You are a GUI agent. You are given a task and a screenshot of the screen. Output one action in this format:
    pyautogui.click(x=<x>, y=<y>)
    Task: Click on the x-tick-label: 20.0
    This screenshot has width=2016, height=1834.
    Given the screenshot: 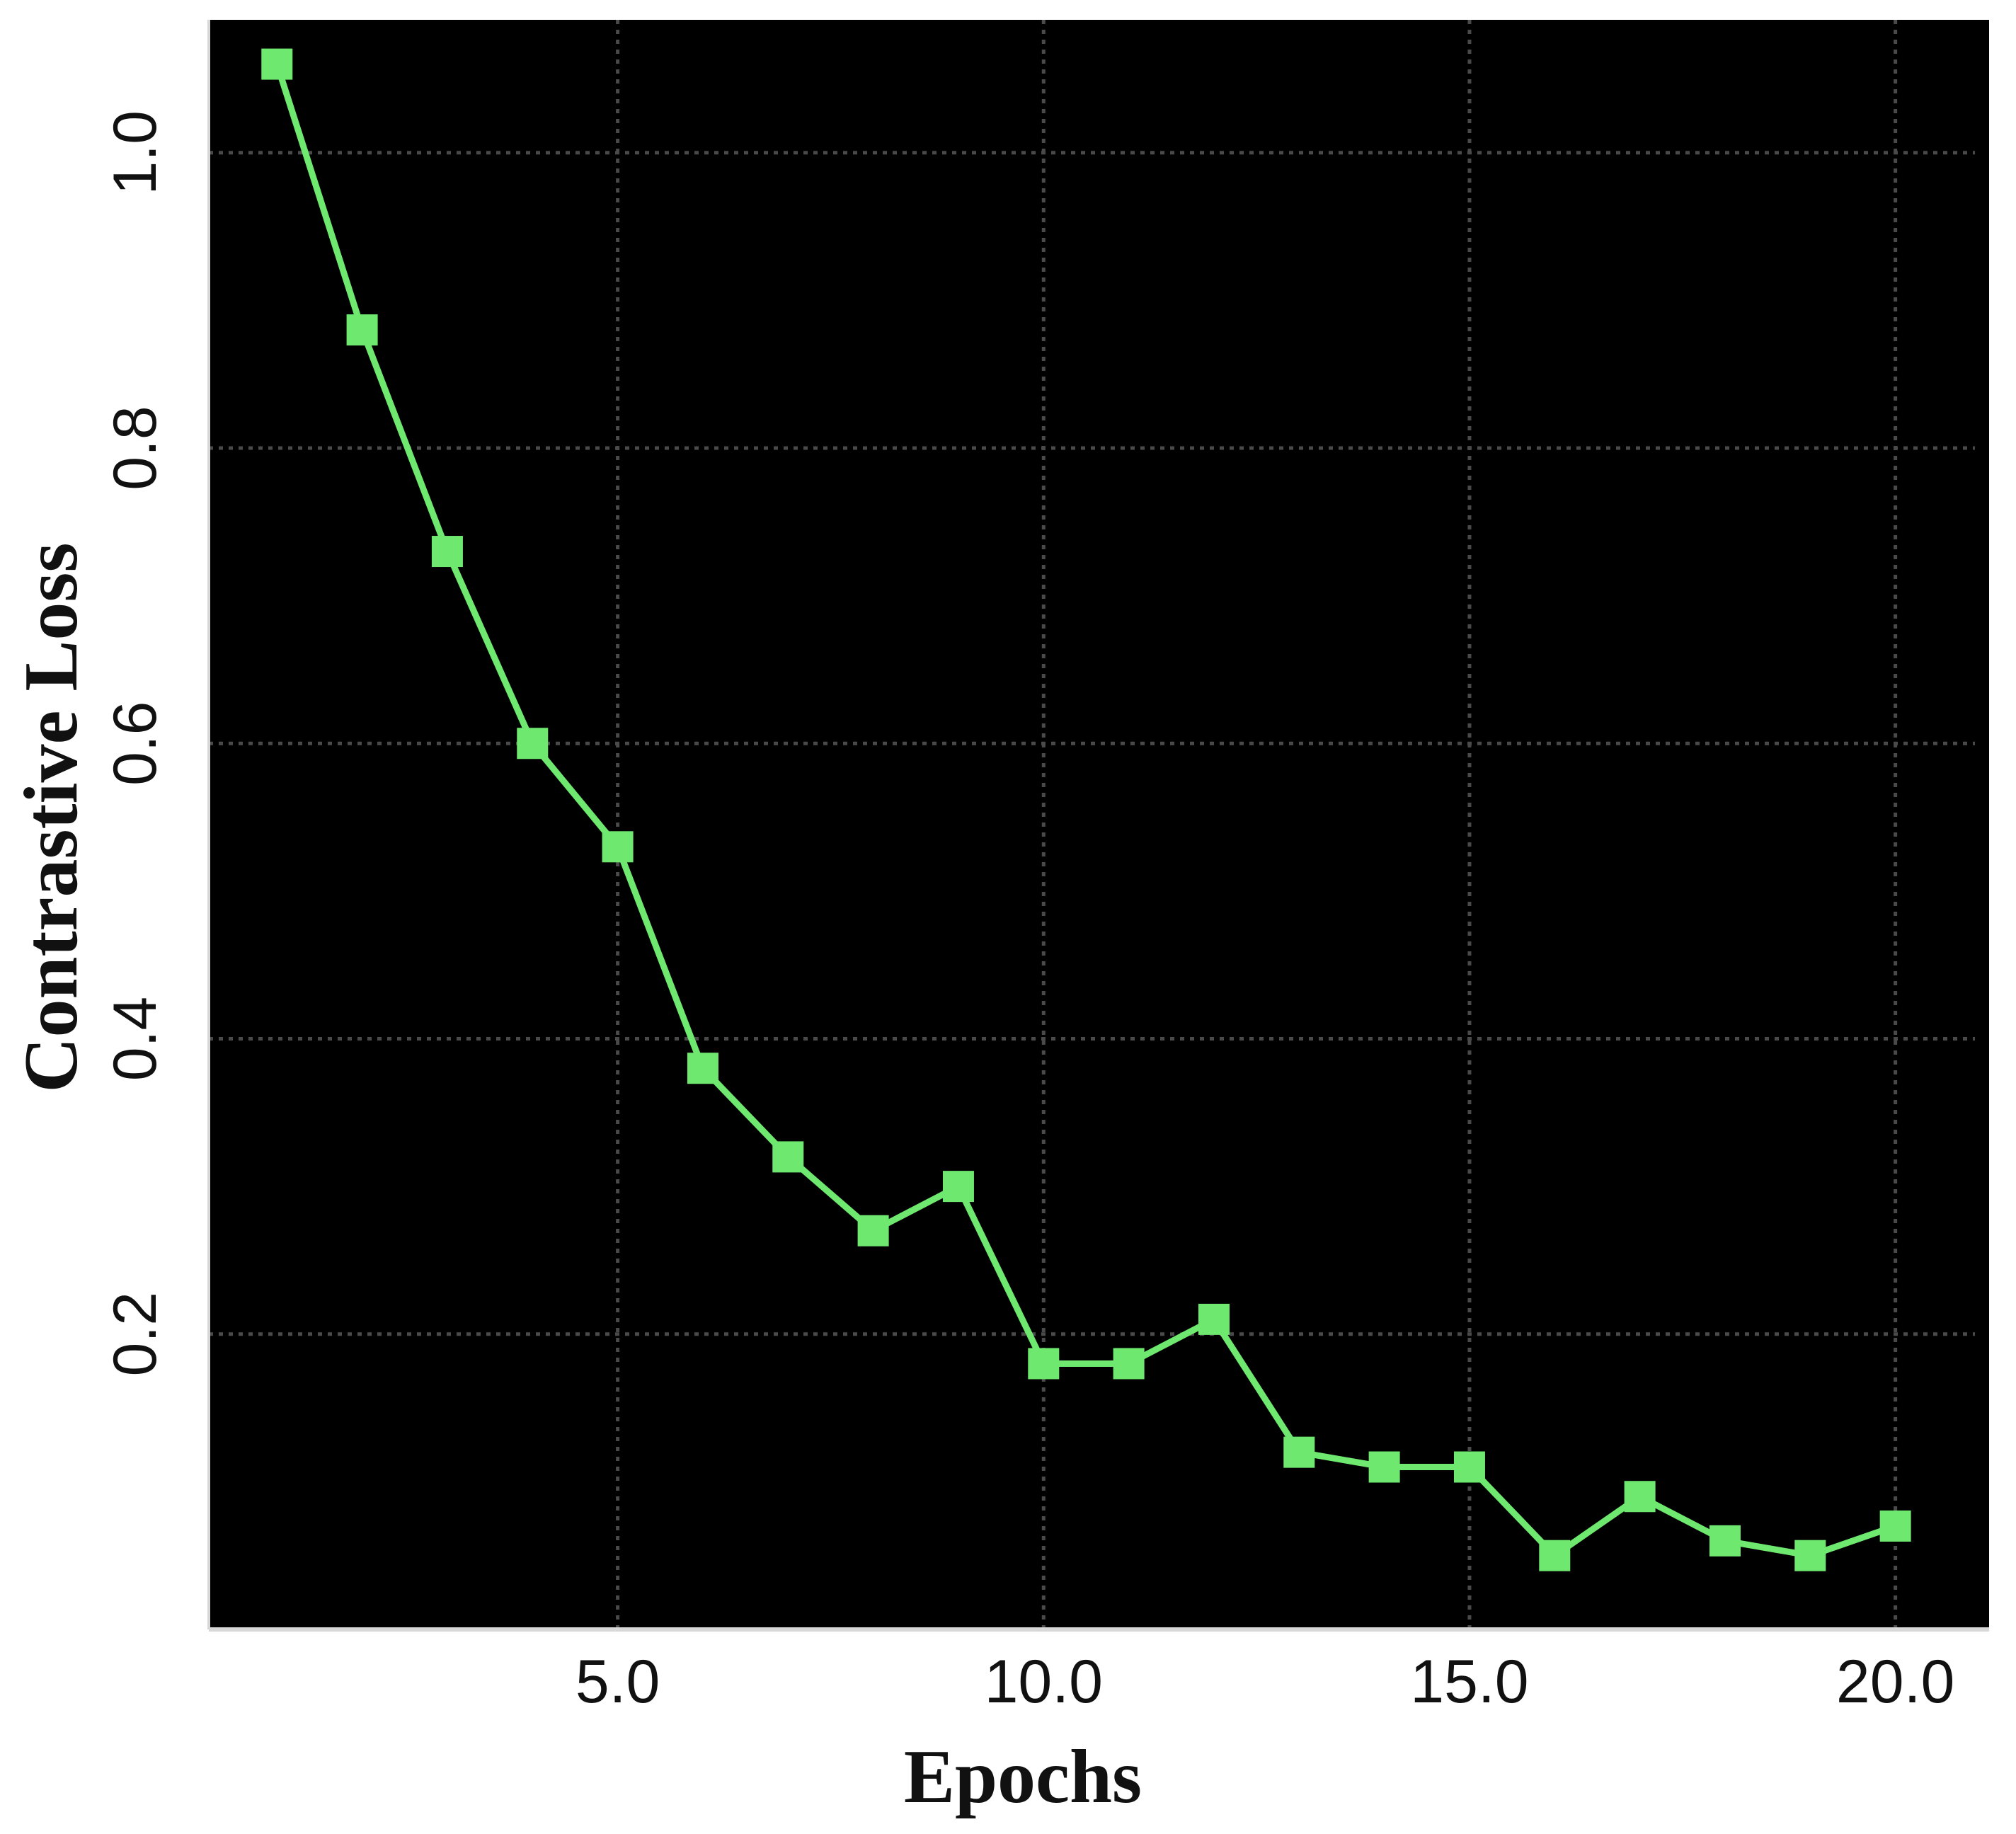 What is the action you would take?
    pyautogui.click(x=1895, y=1682)
    